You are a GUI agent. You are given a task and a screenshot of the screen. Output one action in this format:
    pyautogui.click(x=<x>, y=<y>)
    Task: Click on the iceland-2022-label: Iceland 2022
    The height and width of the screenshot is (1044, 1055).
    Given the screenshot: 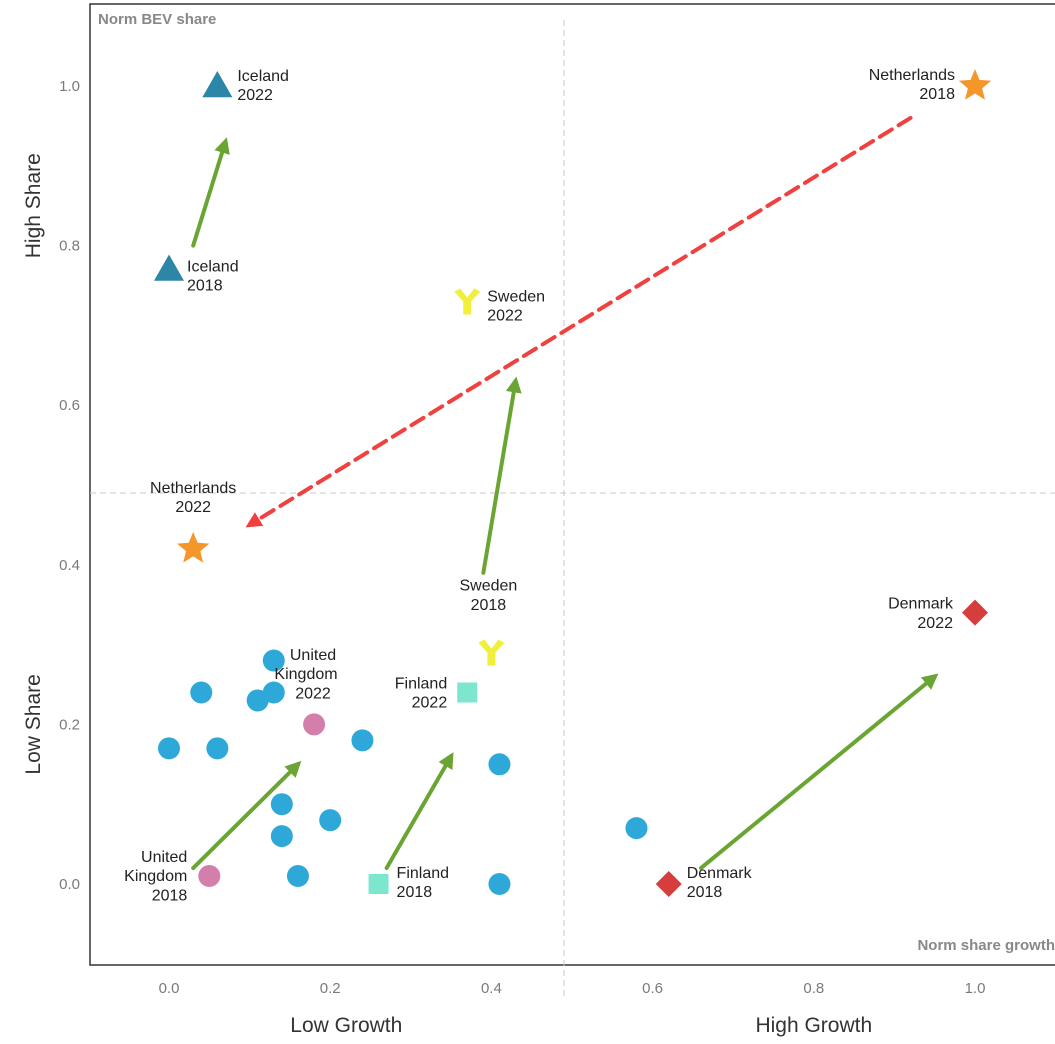 What is the action you would take?
    pyautogui.click(x=263, y=86)
    